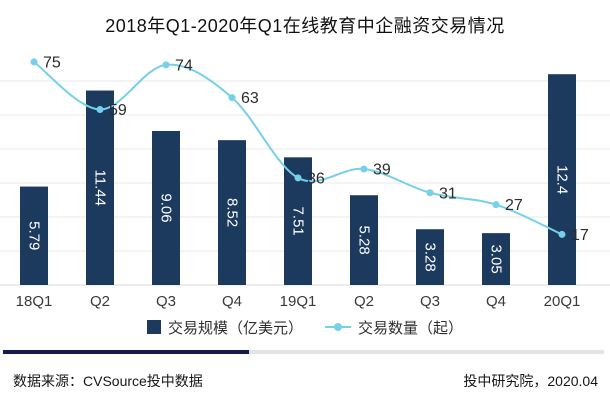 This screenshot has height=413, width=610. I want to click on chart-legend: 交易规模（亿美元） 交易数量（起）, so click(305, 327).